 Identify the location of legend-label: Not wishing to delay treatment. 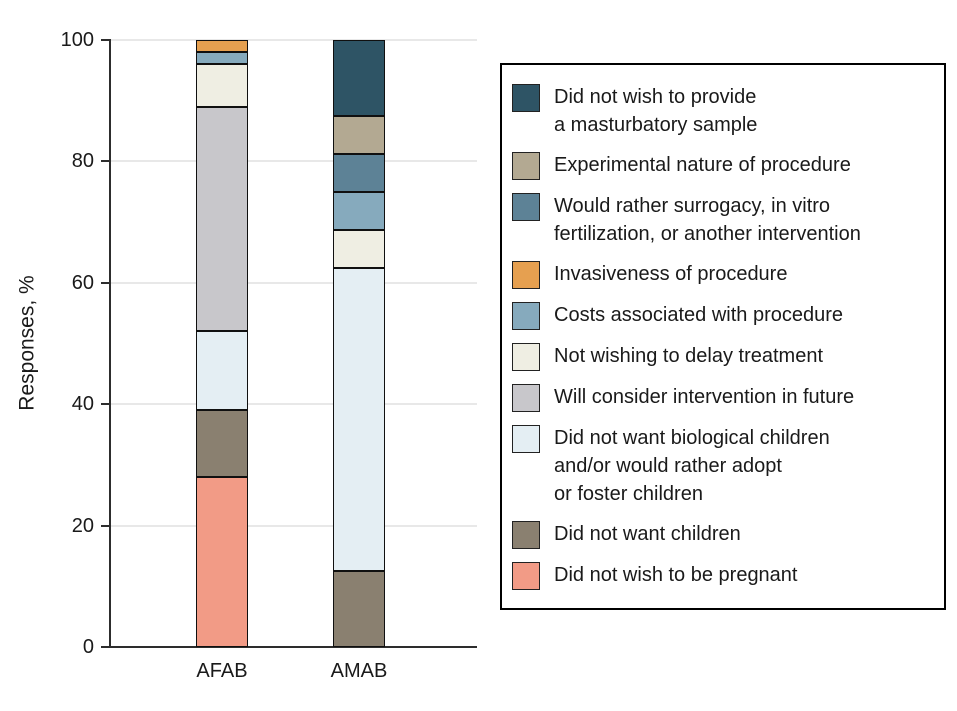
(688, 356).